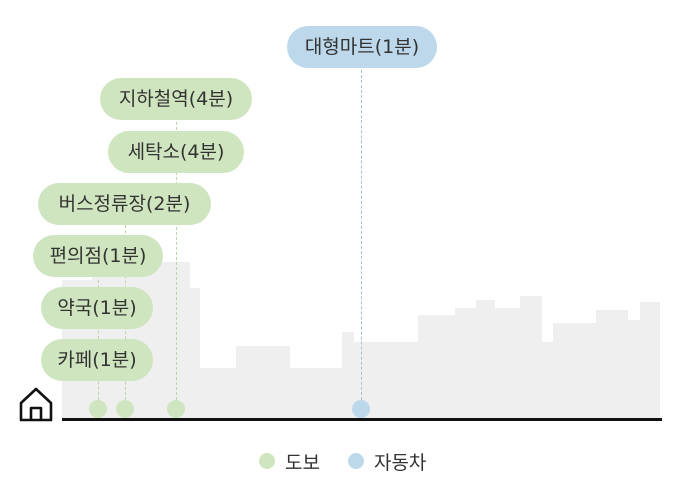 This screenshot has height=504, width=686. Describe the element at coordinates (97, 308) in the screenshot. I see `place-label-pharmacy: 약국(1분)` at that location.